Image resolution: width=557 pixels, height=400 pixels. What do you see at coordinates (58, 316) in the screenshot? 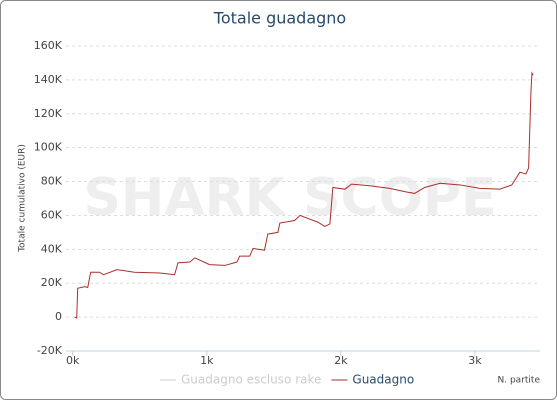
I see `y-tick-label: 0` at bounding box center [58, 316].